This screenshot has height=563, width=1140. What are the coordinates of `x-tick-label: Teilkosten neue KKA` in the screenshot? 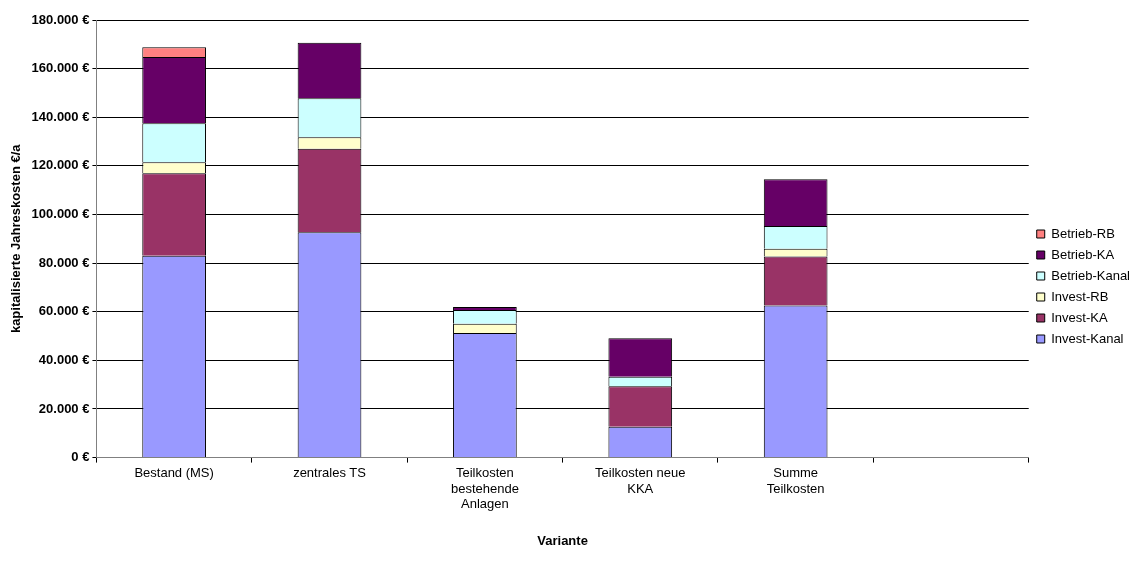 It's located at (640, 480).